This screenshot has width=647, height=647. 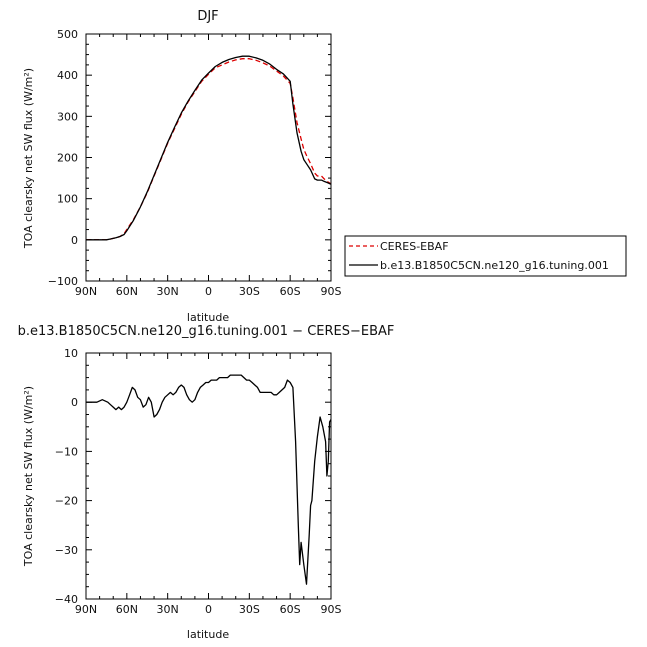 I want to click on bottom-xtick-label: 30S, so click(x=249, y=609).